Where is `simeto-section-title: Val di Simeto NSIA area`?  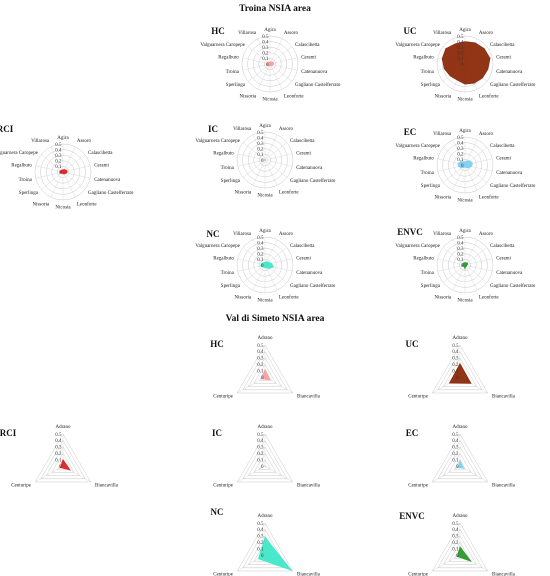 simeto-section-title: Val di Simeto NSIA area is located at coordinates (275, 319).